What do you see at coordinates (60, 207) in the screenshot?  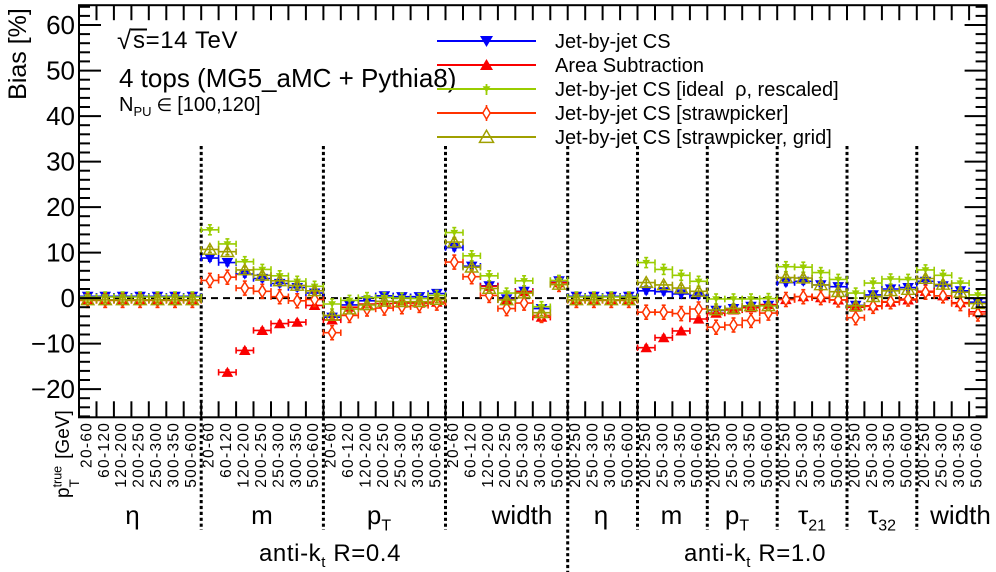 I see `svg-text: 20` at bounding box center [60, 207].